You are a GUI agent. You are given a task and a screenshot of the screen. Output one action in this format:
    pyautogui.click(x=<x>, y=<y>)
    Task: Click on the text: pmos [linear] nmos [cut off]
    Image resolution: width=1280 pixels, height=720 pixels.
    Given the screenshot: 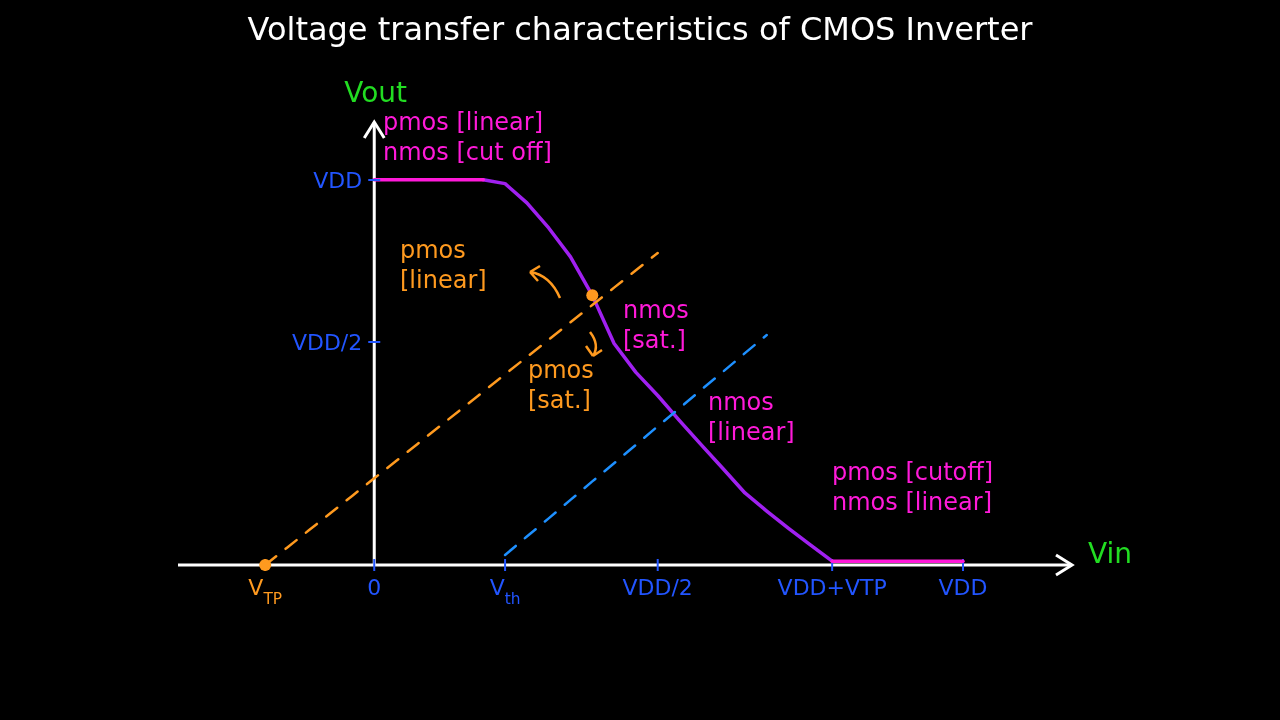 What is the action you would take?
    pyautogui.click(x=467, y=137)
    